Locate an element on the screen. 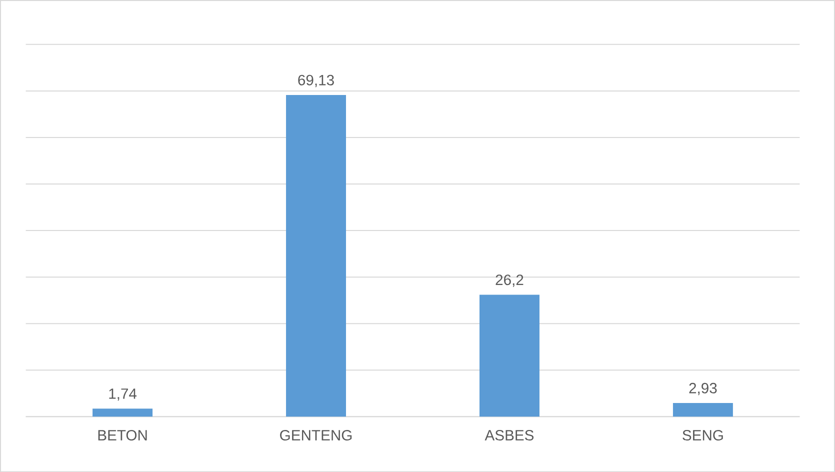 This screenshot has height=472, width=835. x-tick-label: GENTENG is located at coordinates (316, 435).